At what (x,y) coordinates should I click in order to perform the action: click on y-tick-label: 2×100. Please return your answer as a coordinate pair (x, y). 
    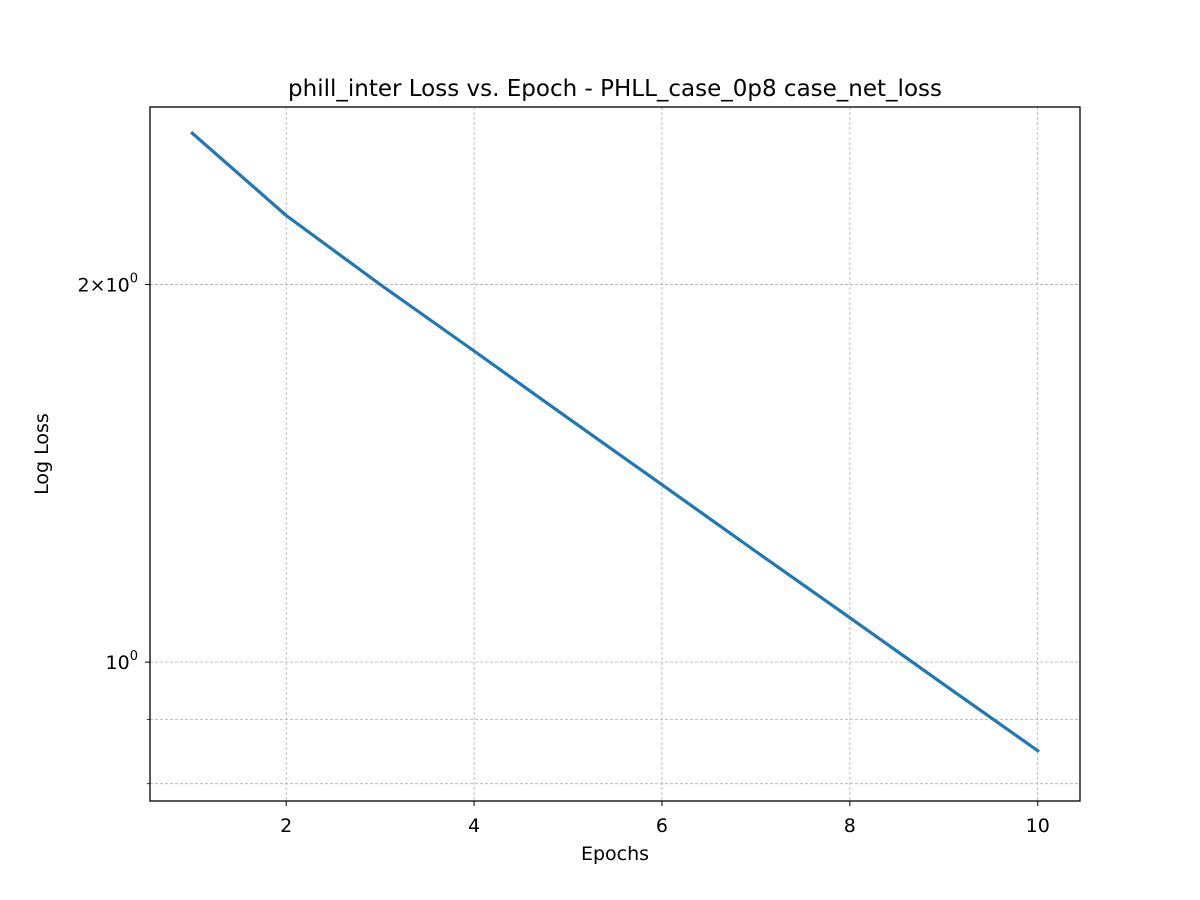
    Looking at the image, I should click on (108, 283).